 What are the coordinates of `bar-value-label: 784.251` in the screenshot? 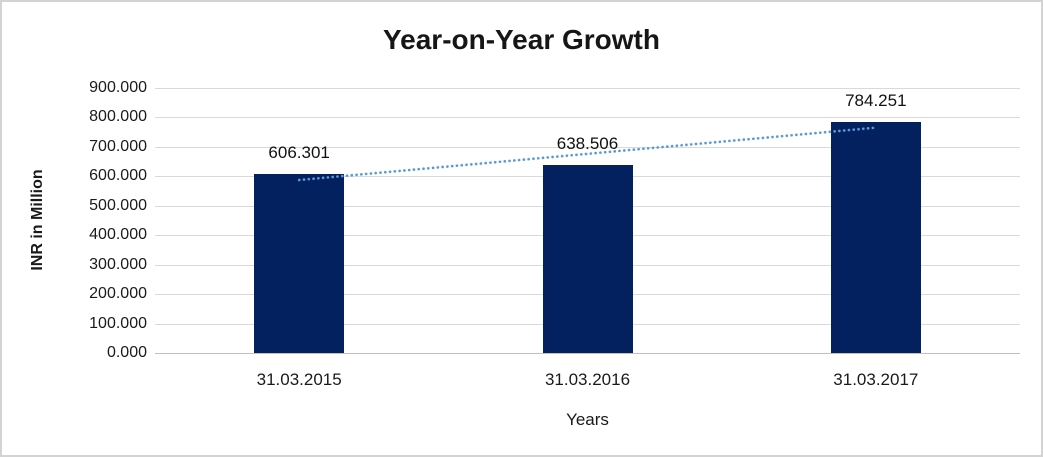 It's located at (876, 101).